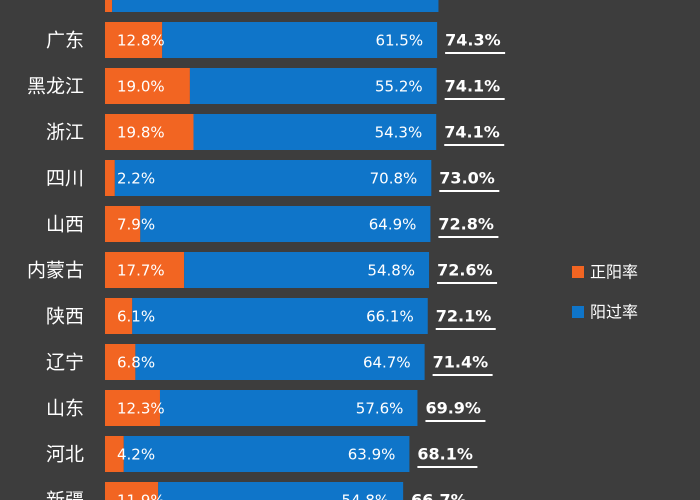 This screenshot has height=500, width=700. I want to click on total-rate-label: 74.3%, so click(473, 40).